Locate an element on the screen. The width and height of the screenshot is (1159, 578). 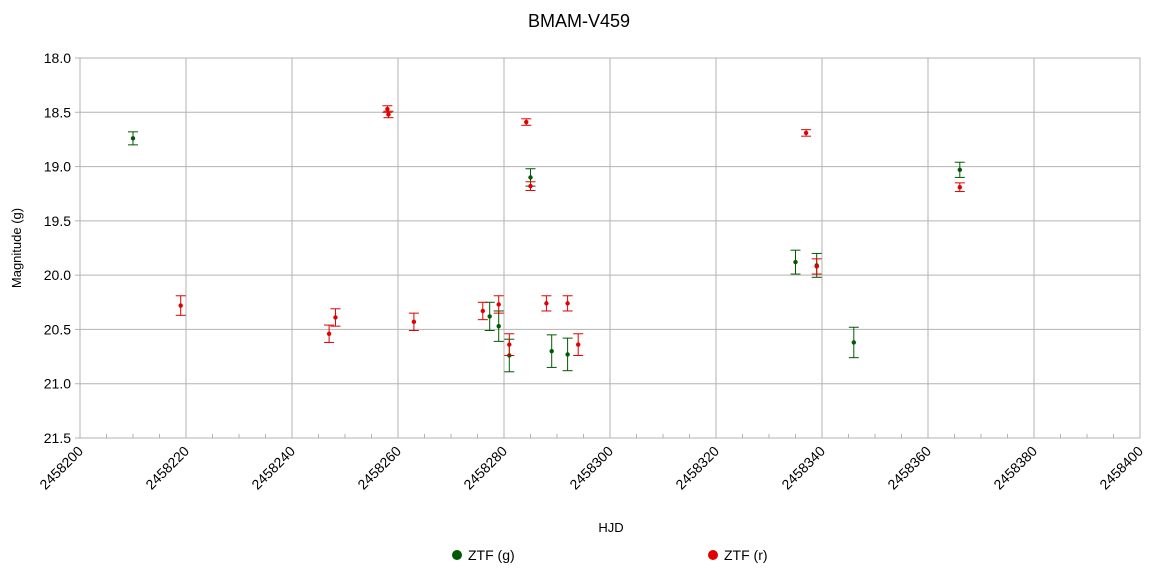
legend-swatch-ztf-g is located at coordinates (457, 555).